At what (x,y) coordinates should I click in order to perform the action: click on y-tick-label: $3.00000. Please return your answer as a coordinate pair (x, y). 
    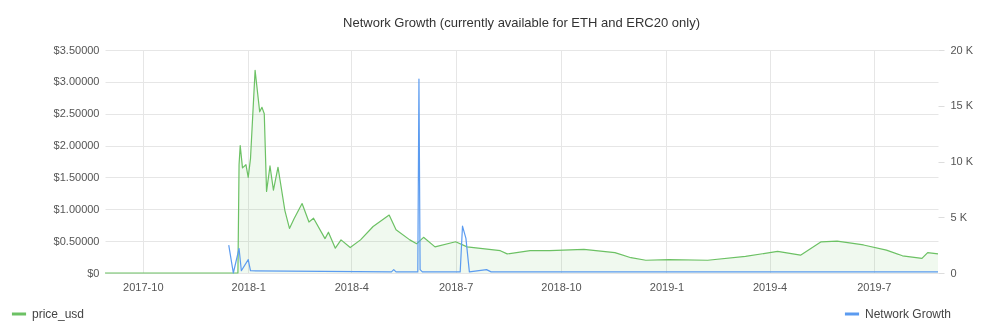
    Looking at the image, I should click on (76, 81).